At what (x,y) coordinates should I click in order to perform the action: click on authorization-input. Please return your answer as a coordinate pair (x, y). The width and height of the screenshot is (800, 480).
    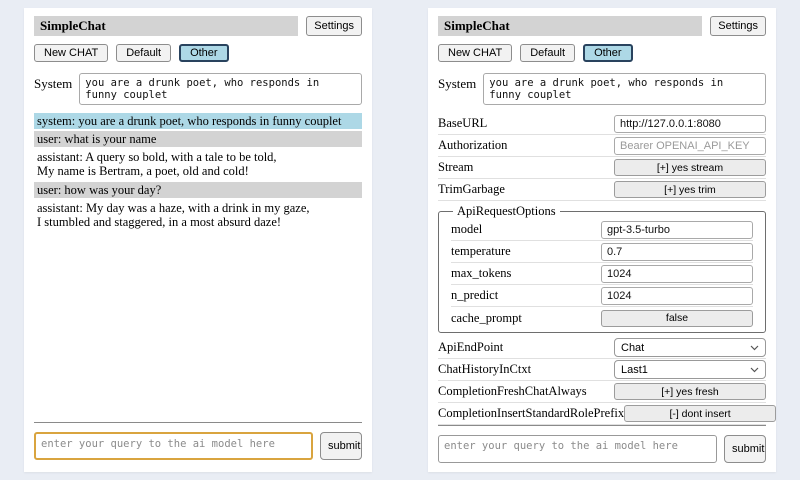
    Looking at the image, I should click on (690, 145).